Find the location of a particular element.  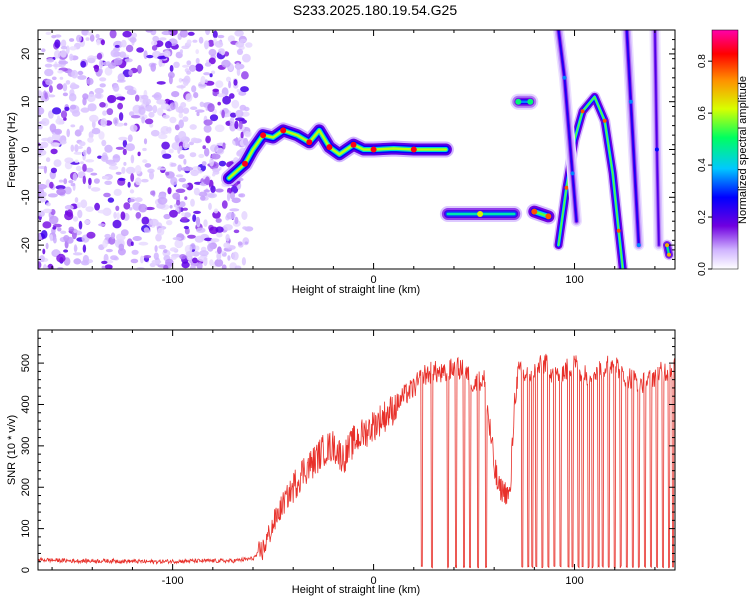

spectrogram-feature-arc is located at coordinates (567, 128).